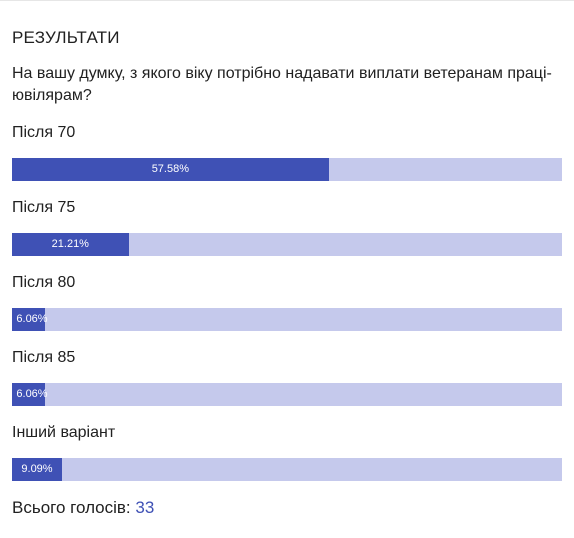 This screenshot has height=538, width=574. What do you see at coordinates (287, 244) in the screenshot?
I see `result-bar-track: 21.21%` at bounding box center [287, 244].